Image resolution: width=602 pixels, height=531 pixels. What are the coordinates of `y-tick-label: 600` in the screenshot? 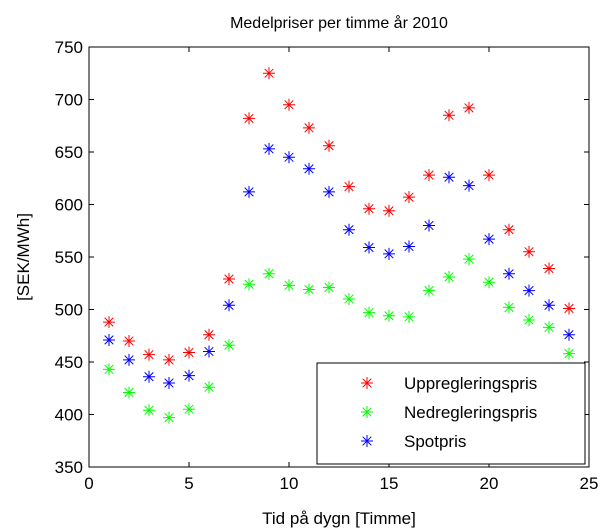 It's located at (69, 205).